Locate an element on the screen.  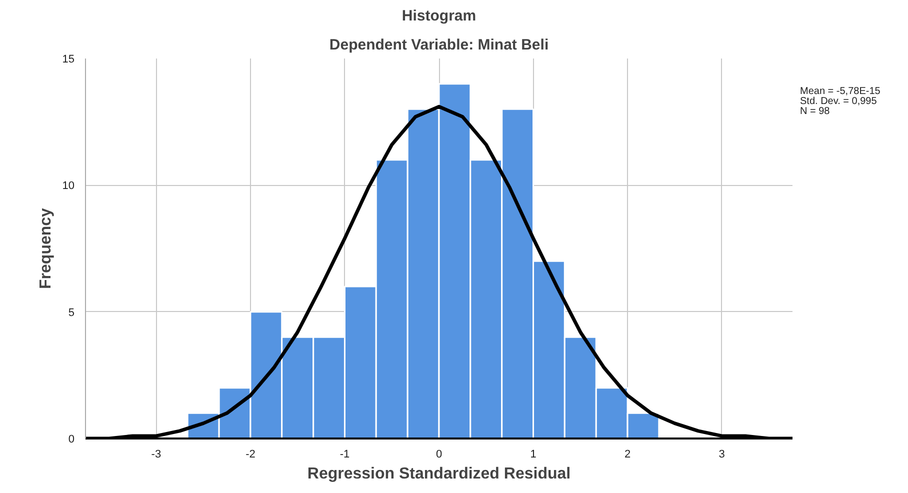
x-tick-label: -1 is located at coordinates (345, 454).